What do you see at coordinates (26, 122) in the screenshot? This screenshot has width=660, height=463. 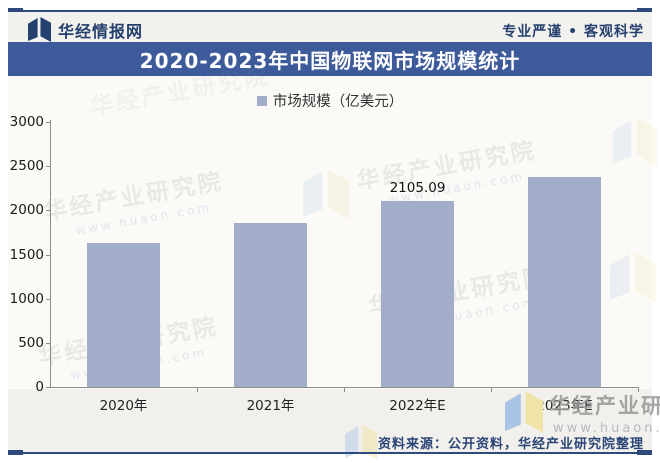 I see `y-tick-label: 3000` at bounding box center [26, 122].